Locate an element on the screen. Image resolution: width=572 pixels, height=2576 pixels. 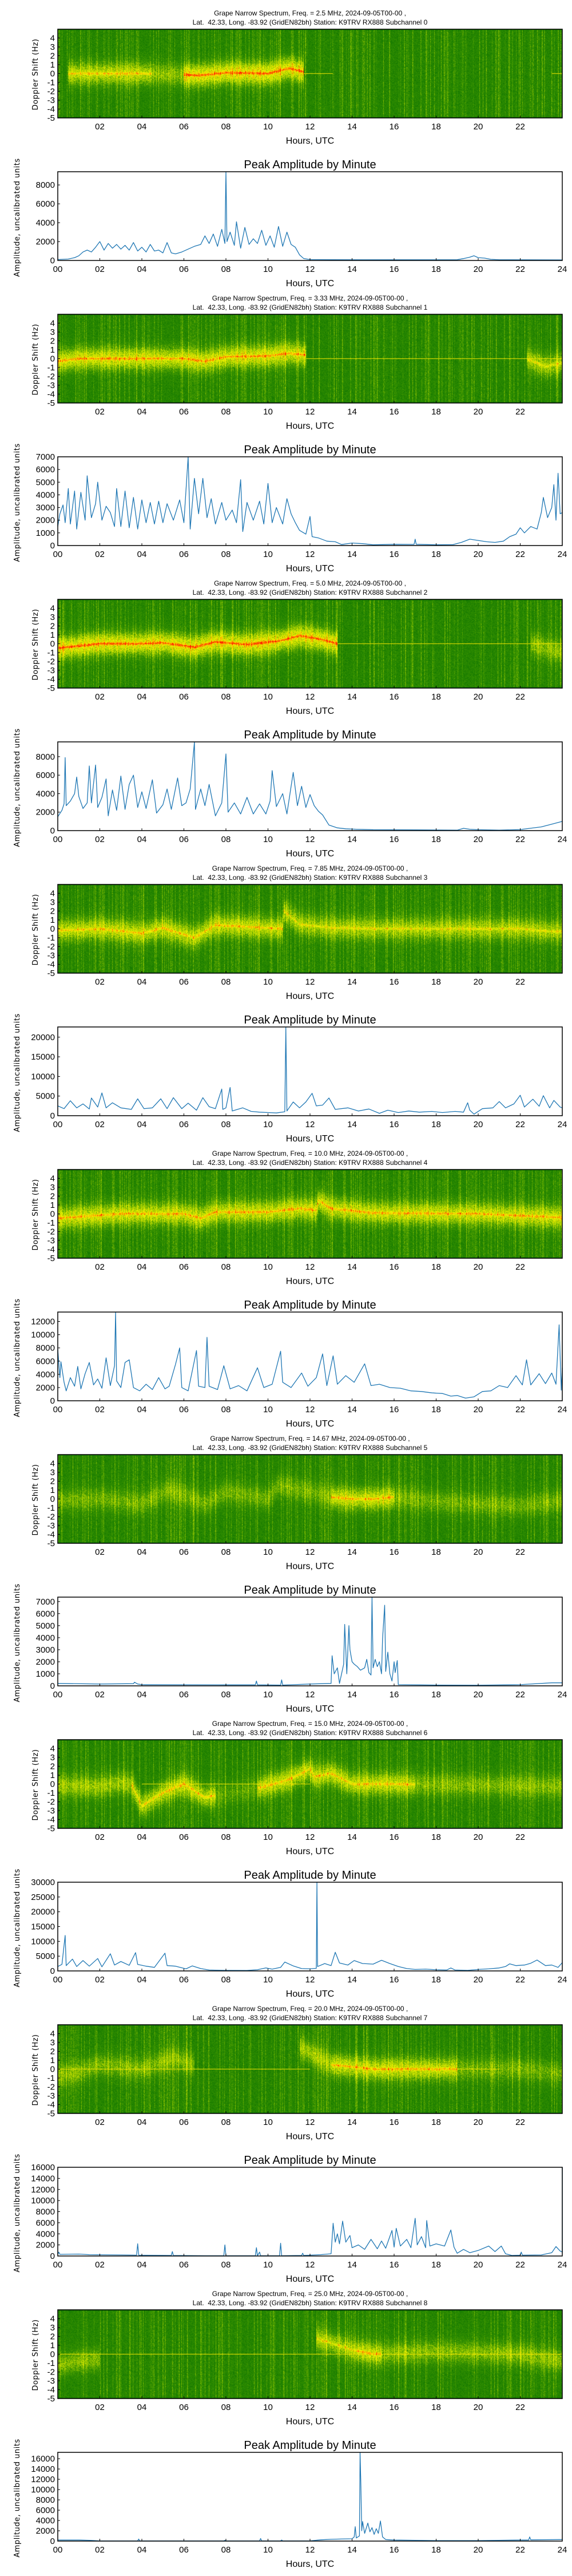
x-tick-label: 12 is located at coordinates (310, 1267).